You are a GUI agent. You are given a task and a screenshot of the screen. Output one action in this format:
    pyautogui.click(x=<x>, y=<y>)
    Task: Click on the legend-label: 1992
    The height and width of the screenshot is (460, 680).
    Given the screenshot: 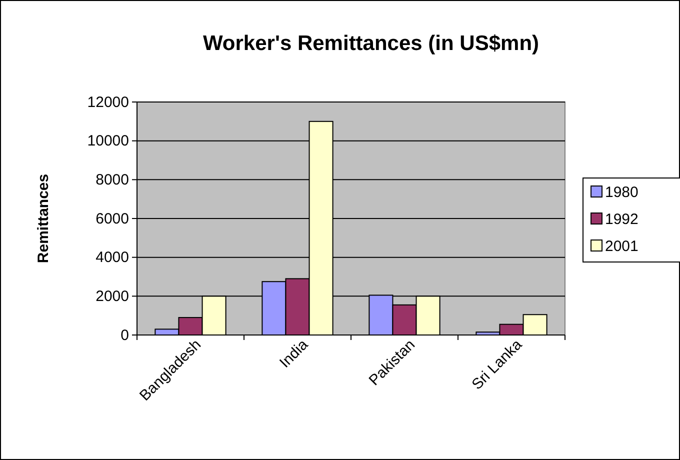 What is the action you would take?
    pyautogui.click(x=621, y=219)
    